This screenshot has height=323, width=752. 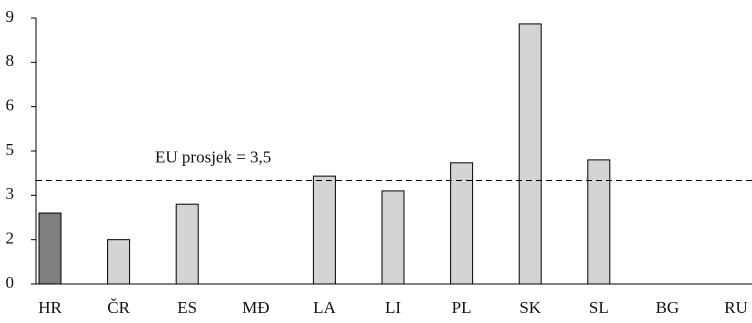 What do you see at coordinates (462, 307) in the screenshot?
I see `x-tick-label: PL` at bounding box center [462, 307].